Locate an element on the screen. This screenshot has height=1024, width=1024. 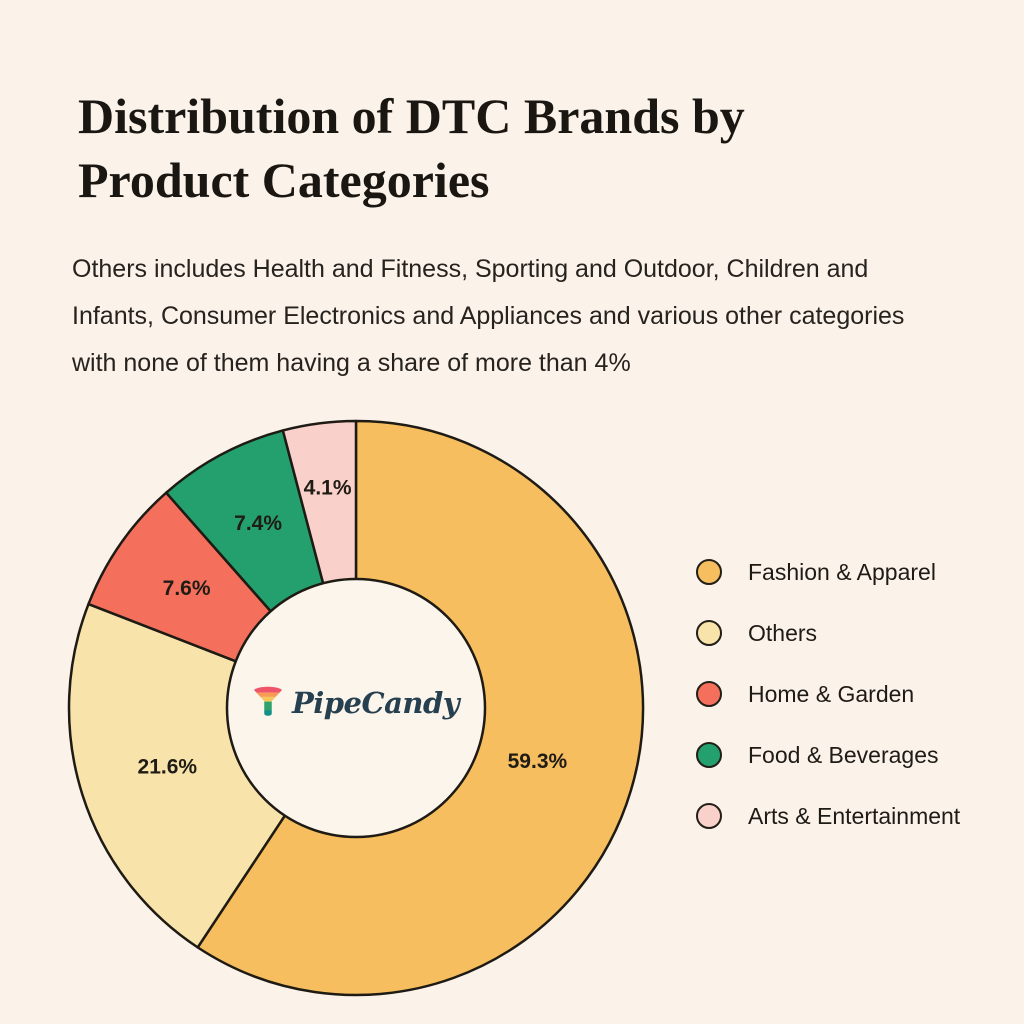
donut-hole is located at coordinates (356, 708).